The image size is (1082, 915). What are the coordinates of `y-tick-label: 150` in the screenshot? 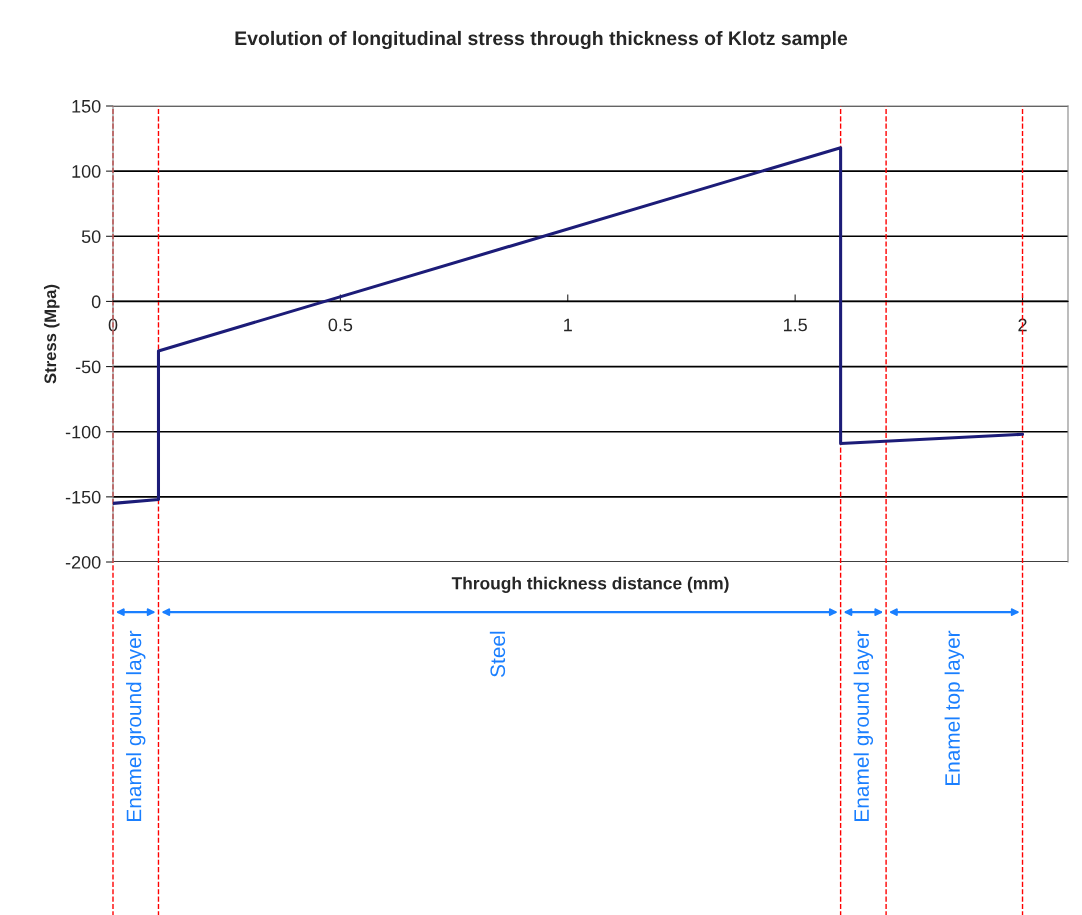 It's located at (86, 106).